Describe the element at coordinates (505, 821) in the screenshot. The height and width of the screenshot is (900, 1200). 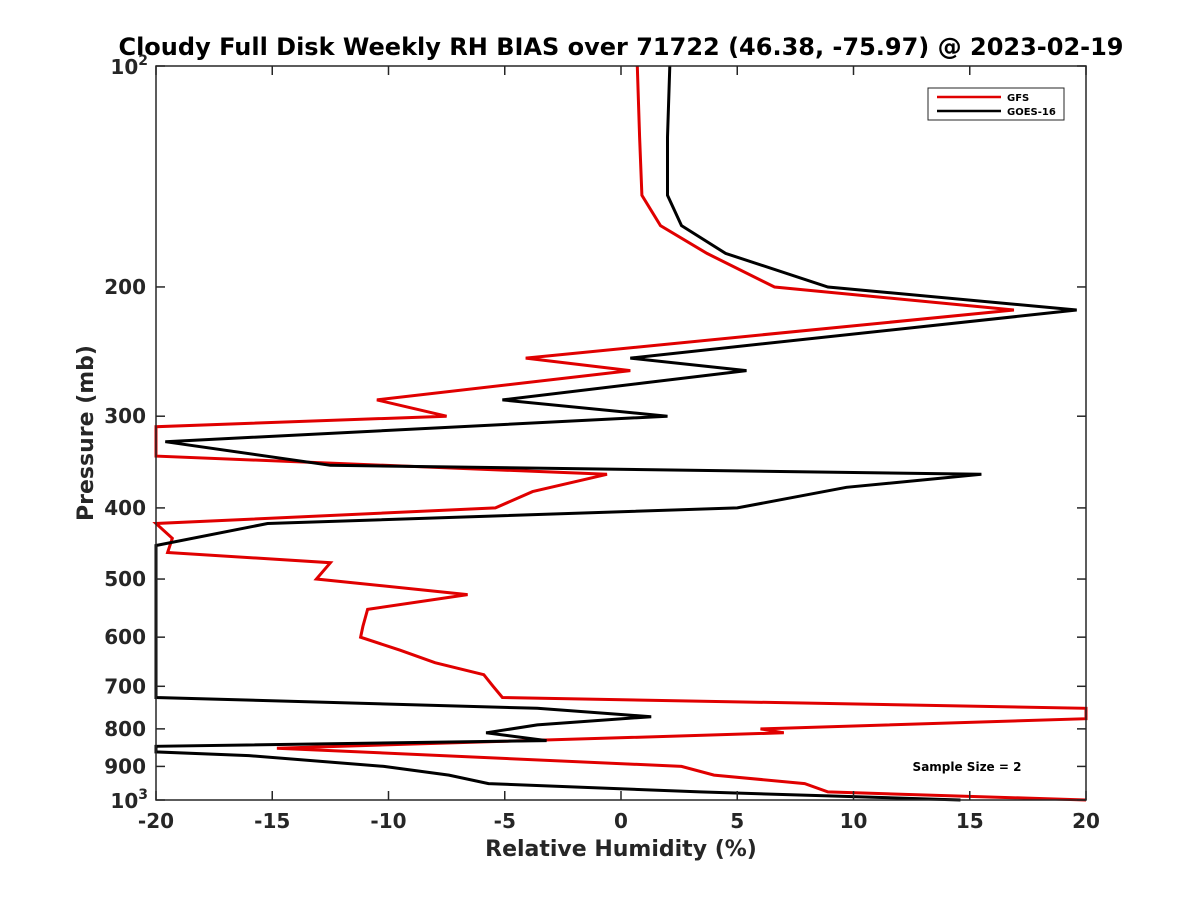
I see `x-tick-label: -5` at that location.